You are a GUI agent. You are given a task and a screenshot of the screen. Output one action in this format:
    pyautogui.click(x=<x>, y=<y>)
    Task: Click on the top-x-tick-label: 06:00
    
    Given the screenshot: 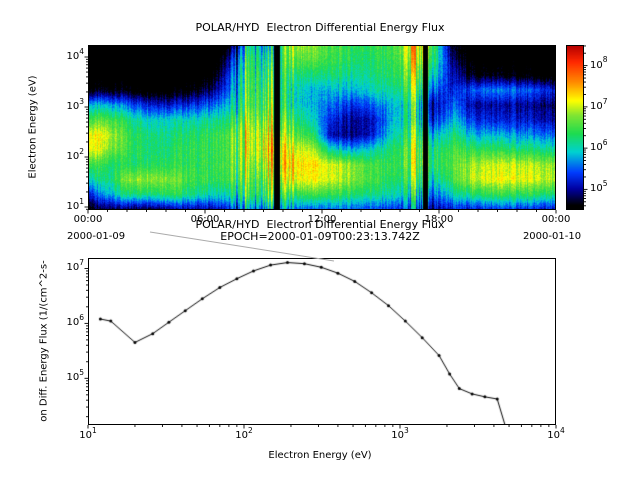 What is the action you would take?
    pyautogui.click(x=205, y=219)
    